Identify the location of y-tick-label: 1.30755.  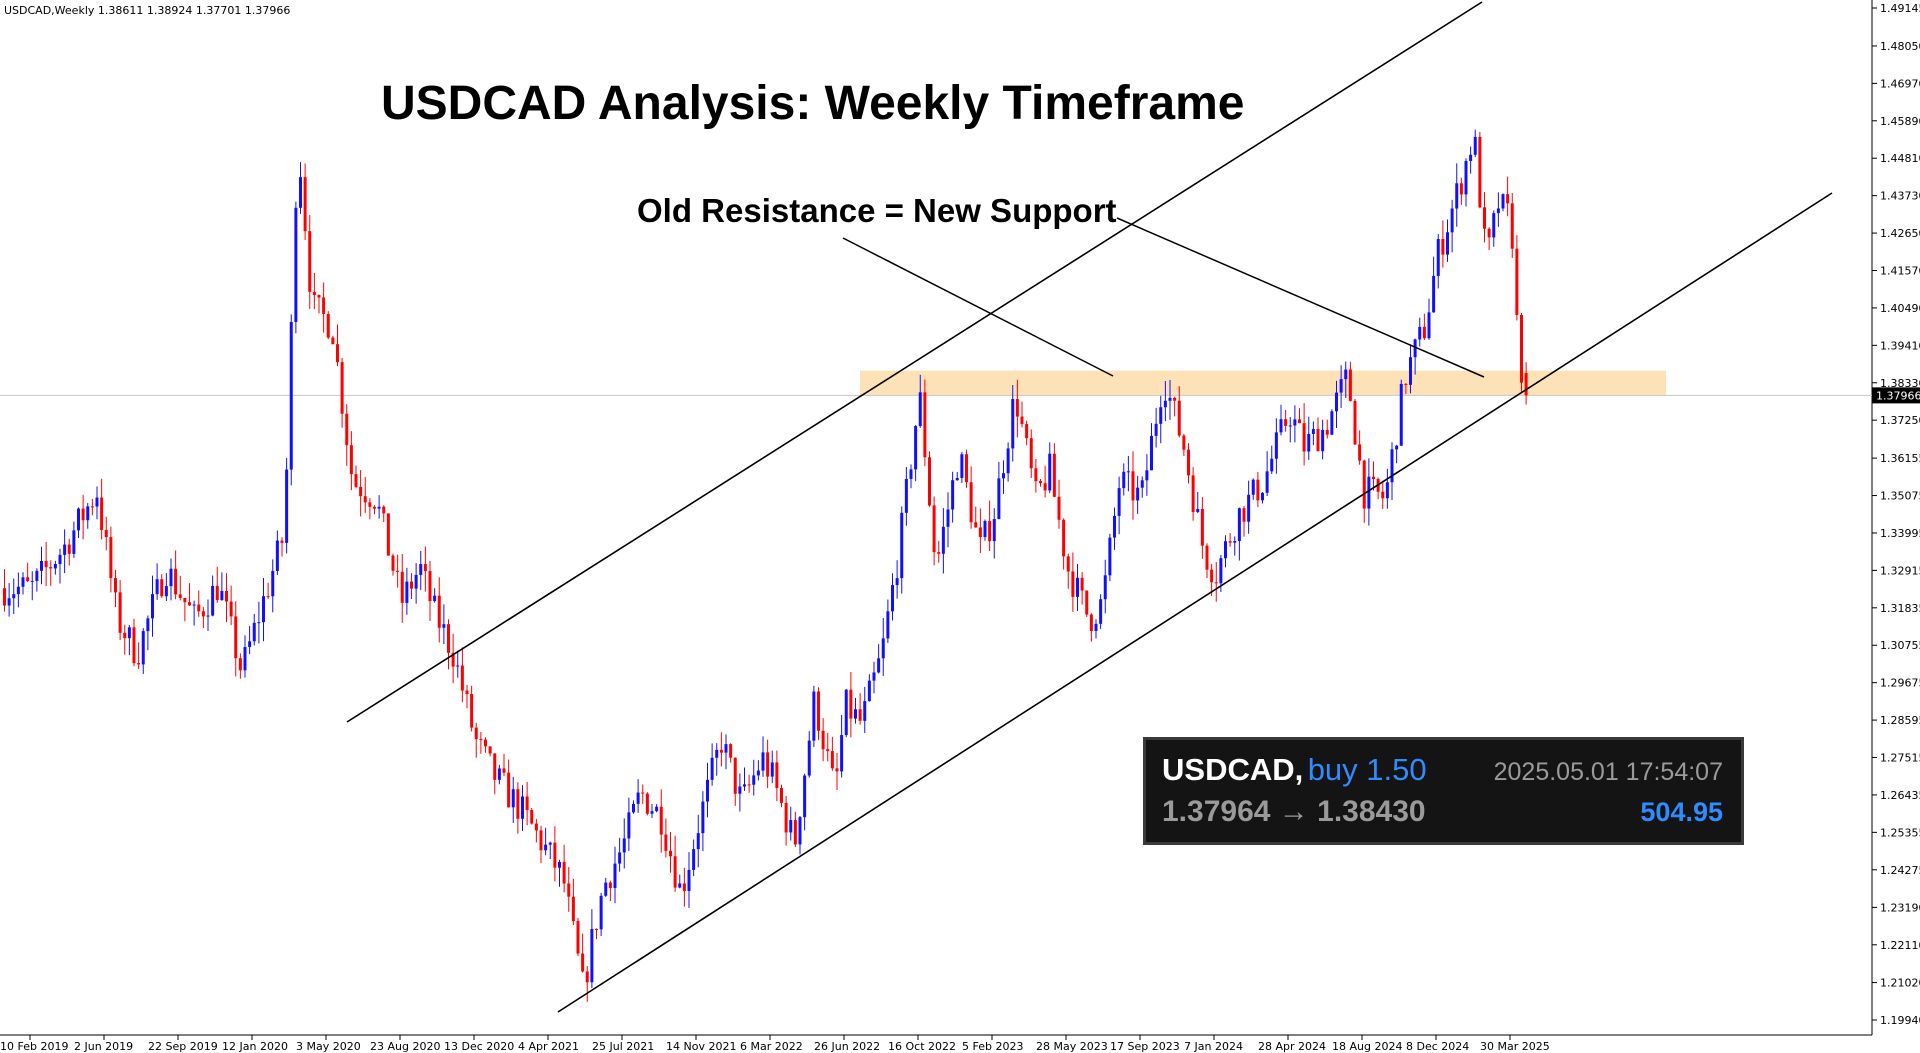
(1900, 645).